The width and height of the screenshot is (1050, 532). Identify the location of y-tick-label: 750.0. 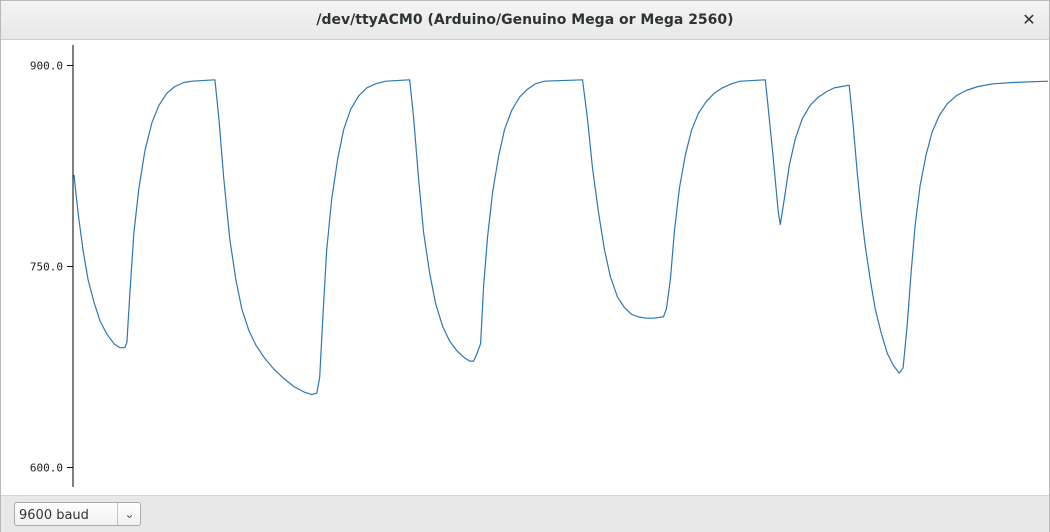
(46, 267).